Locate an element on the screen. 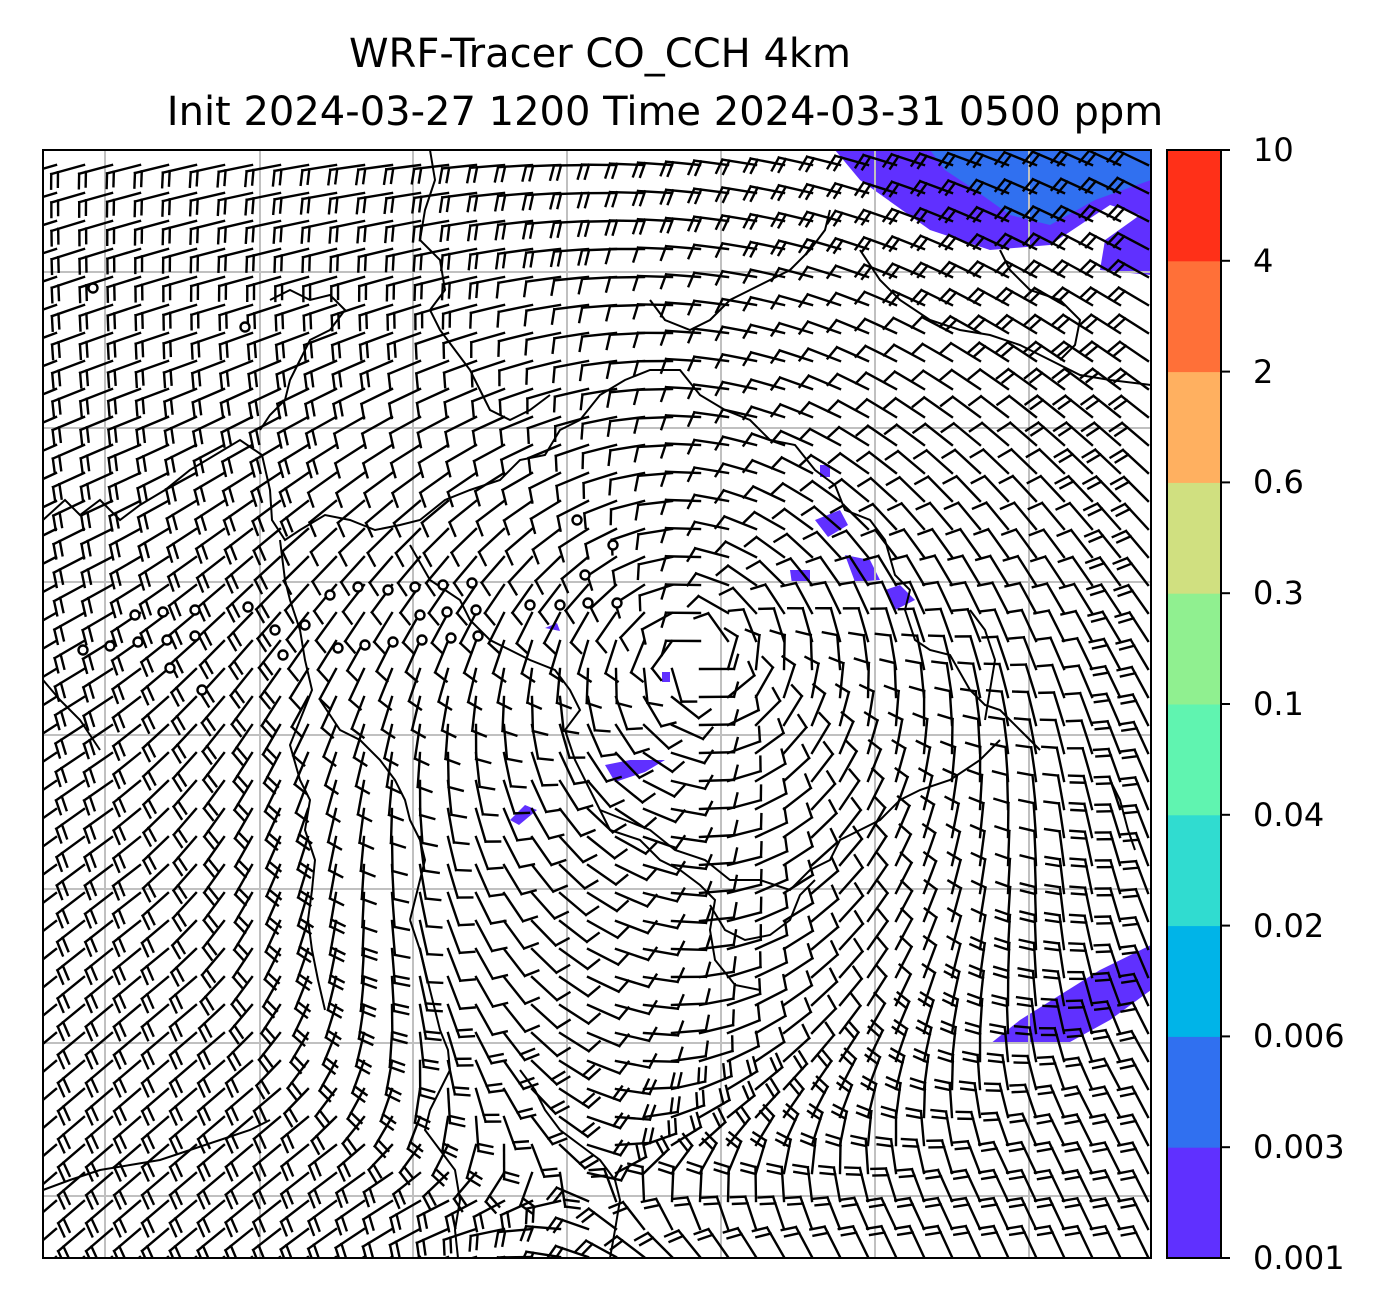 The height and width of the screenshot is (1313, 1400). colorbar-tick-label: 0.6 is located at coordinates (1278, 482).